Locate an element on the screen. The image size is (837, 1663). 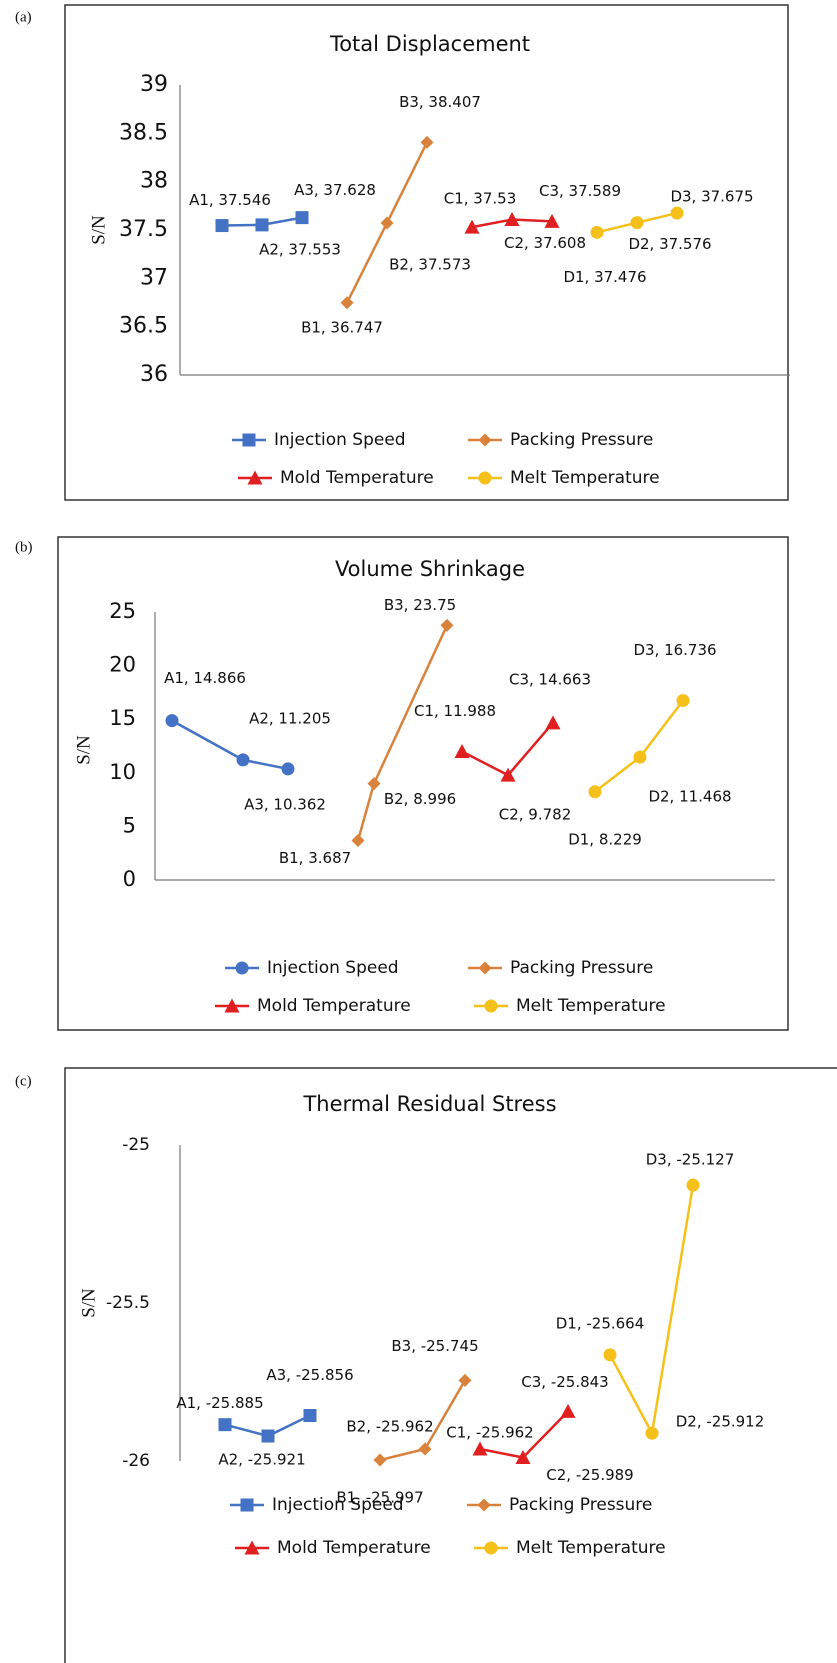
y-tick-label: 10 is located at coordinates (122, 772).